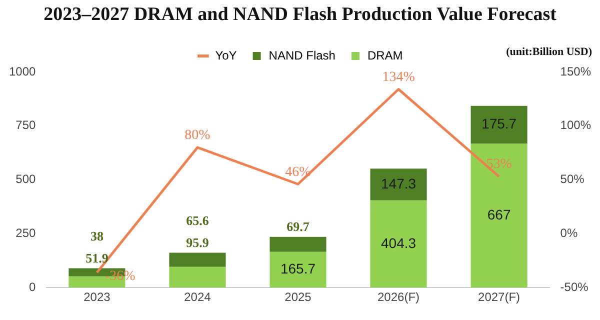 The height and width of the screenshot is (320, 600). I want to click on y-tick-label: 0, so click(32, 287).